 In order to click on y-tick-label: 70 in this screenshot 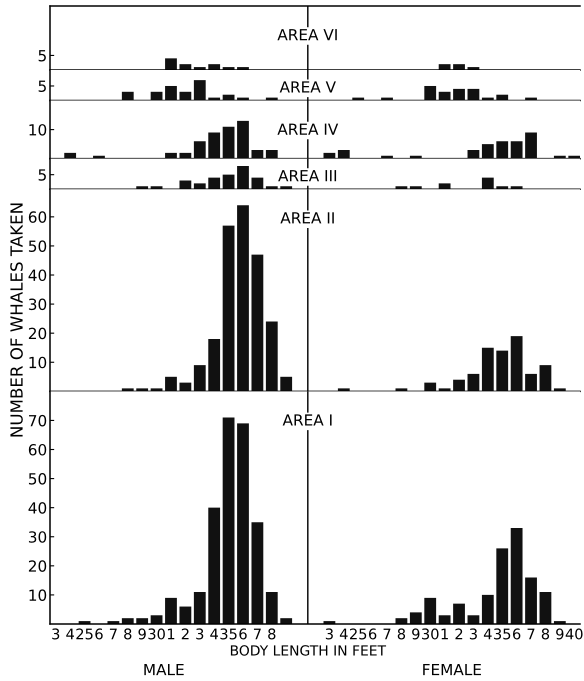, I will do `click(37, 420)`.